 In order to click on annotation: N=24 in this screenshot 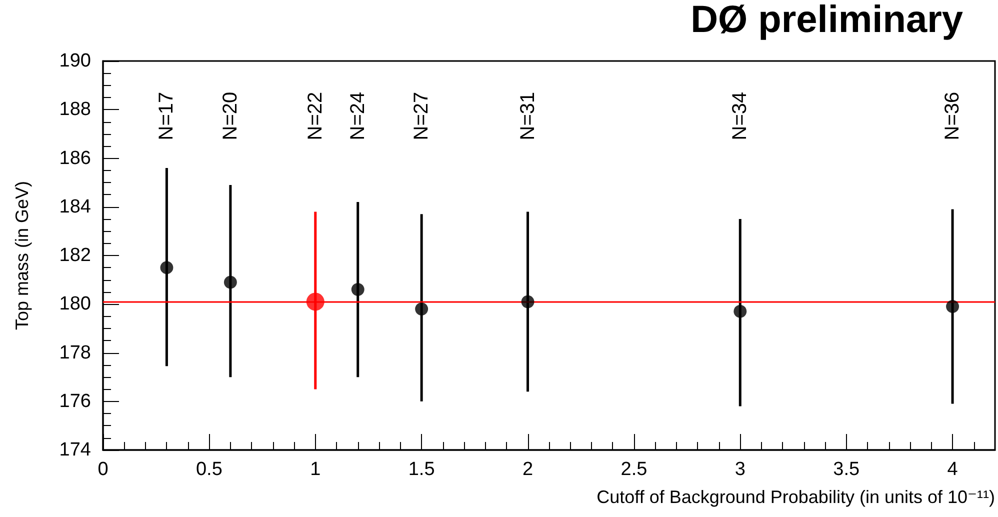, I will do `click(357, 116)`.